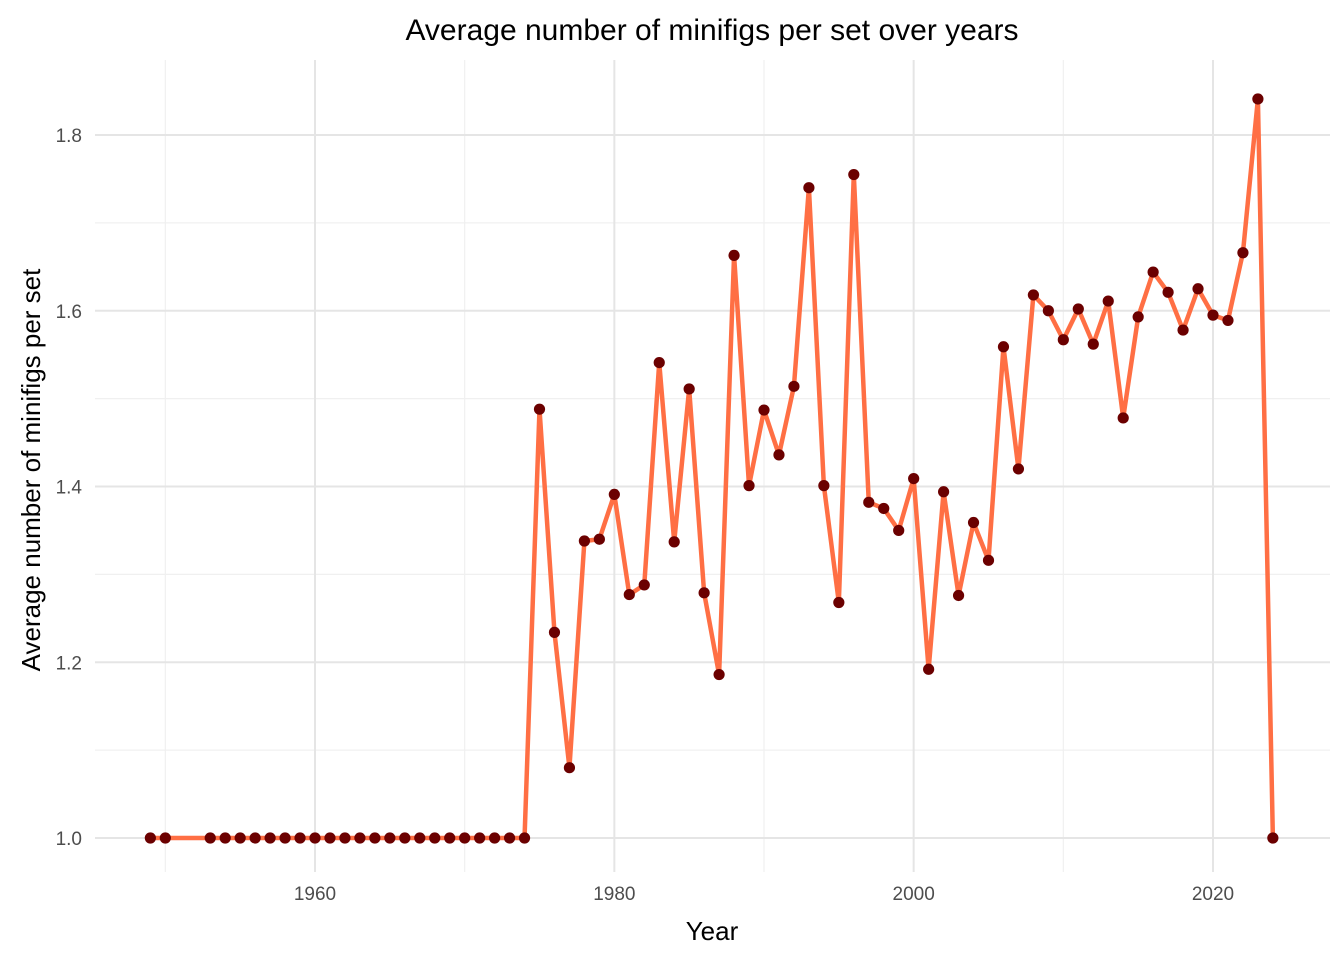  I want to click on x-axis-ticks: 1960 1980 2000 2020, so click(764, 894).